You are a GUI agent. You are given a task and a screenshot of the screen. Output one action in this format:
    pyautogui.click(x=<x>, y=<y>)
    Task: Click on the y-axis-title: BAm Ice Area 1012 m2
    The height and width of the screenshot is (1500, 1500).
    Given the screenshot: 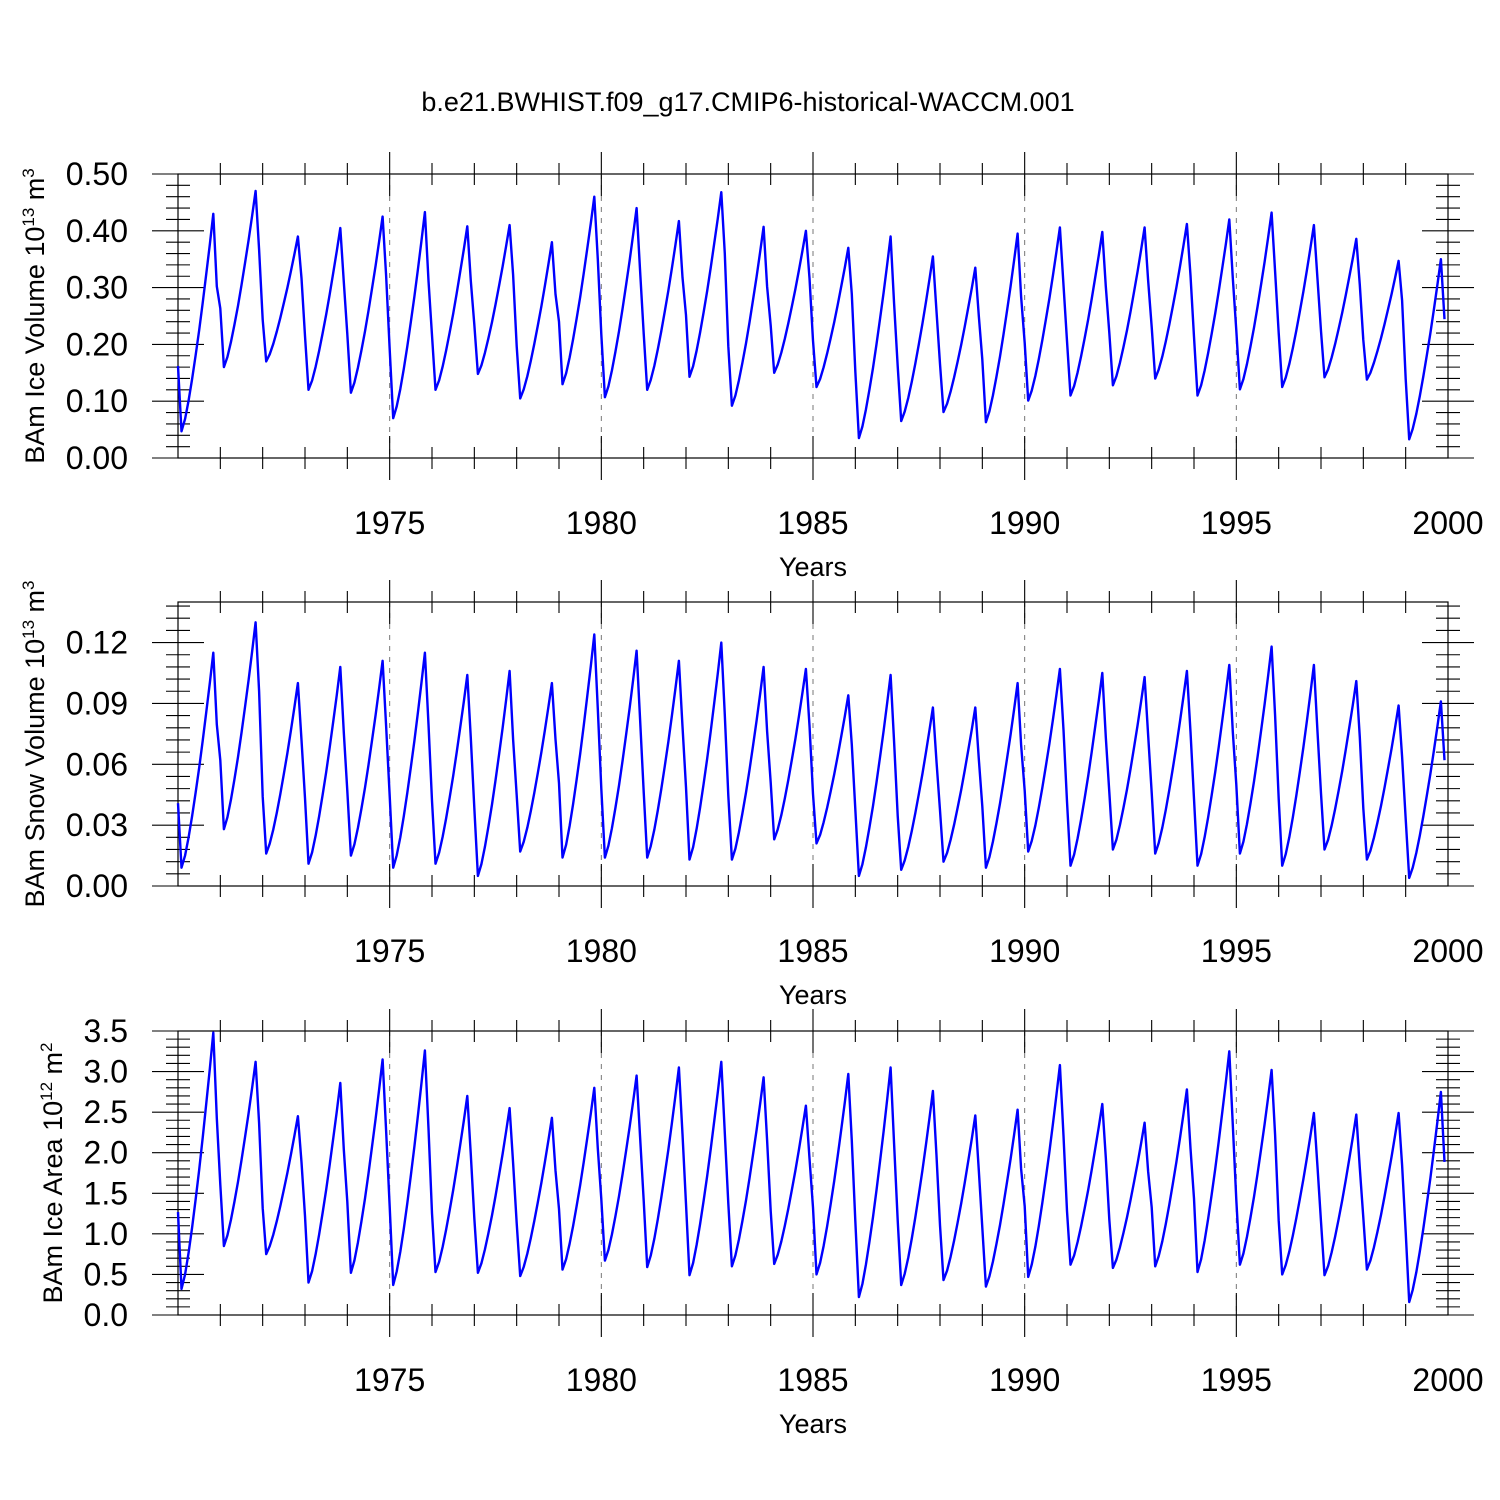 What is the action you would take?
    pyautogui.click(x=52, y=1173)
    